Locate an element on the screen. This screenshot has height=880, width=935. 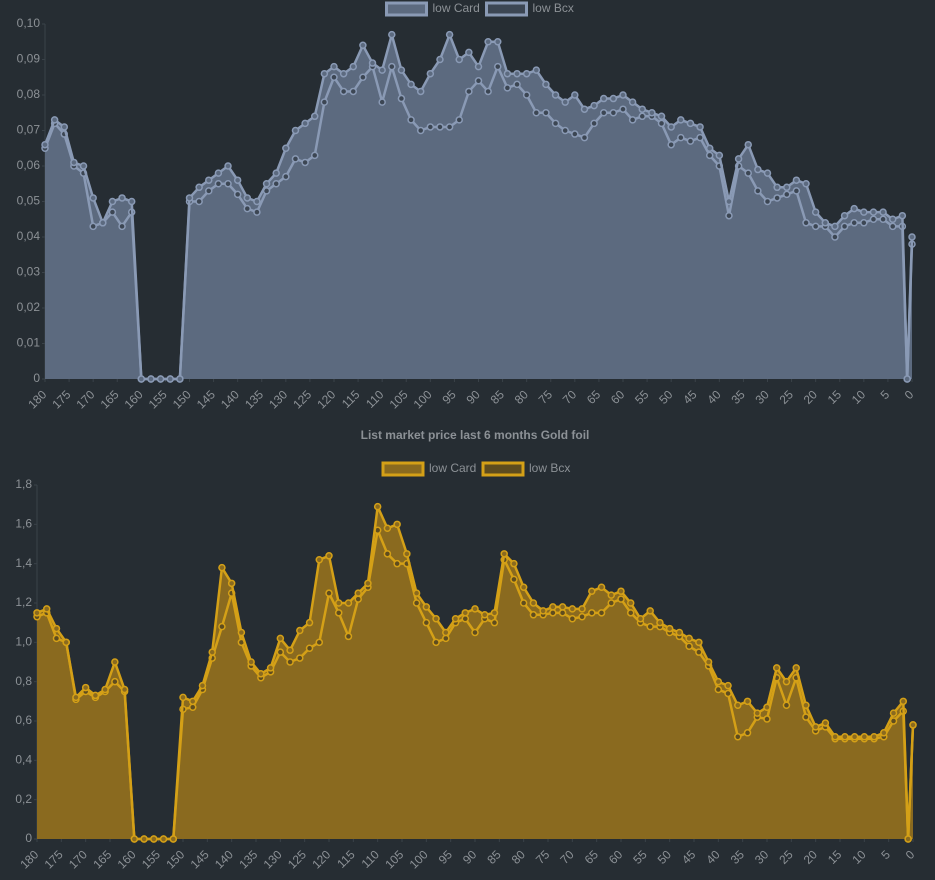
x-tick-label: 135 is located at coordinates (254, 399).